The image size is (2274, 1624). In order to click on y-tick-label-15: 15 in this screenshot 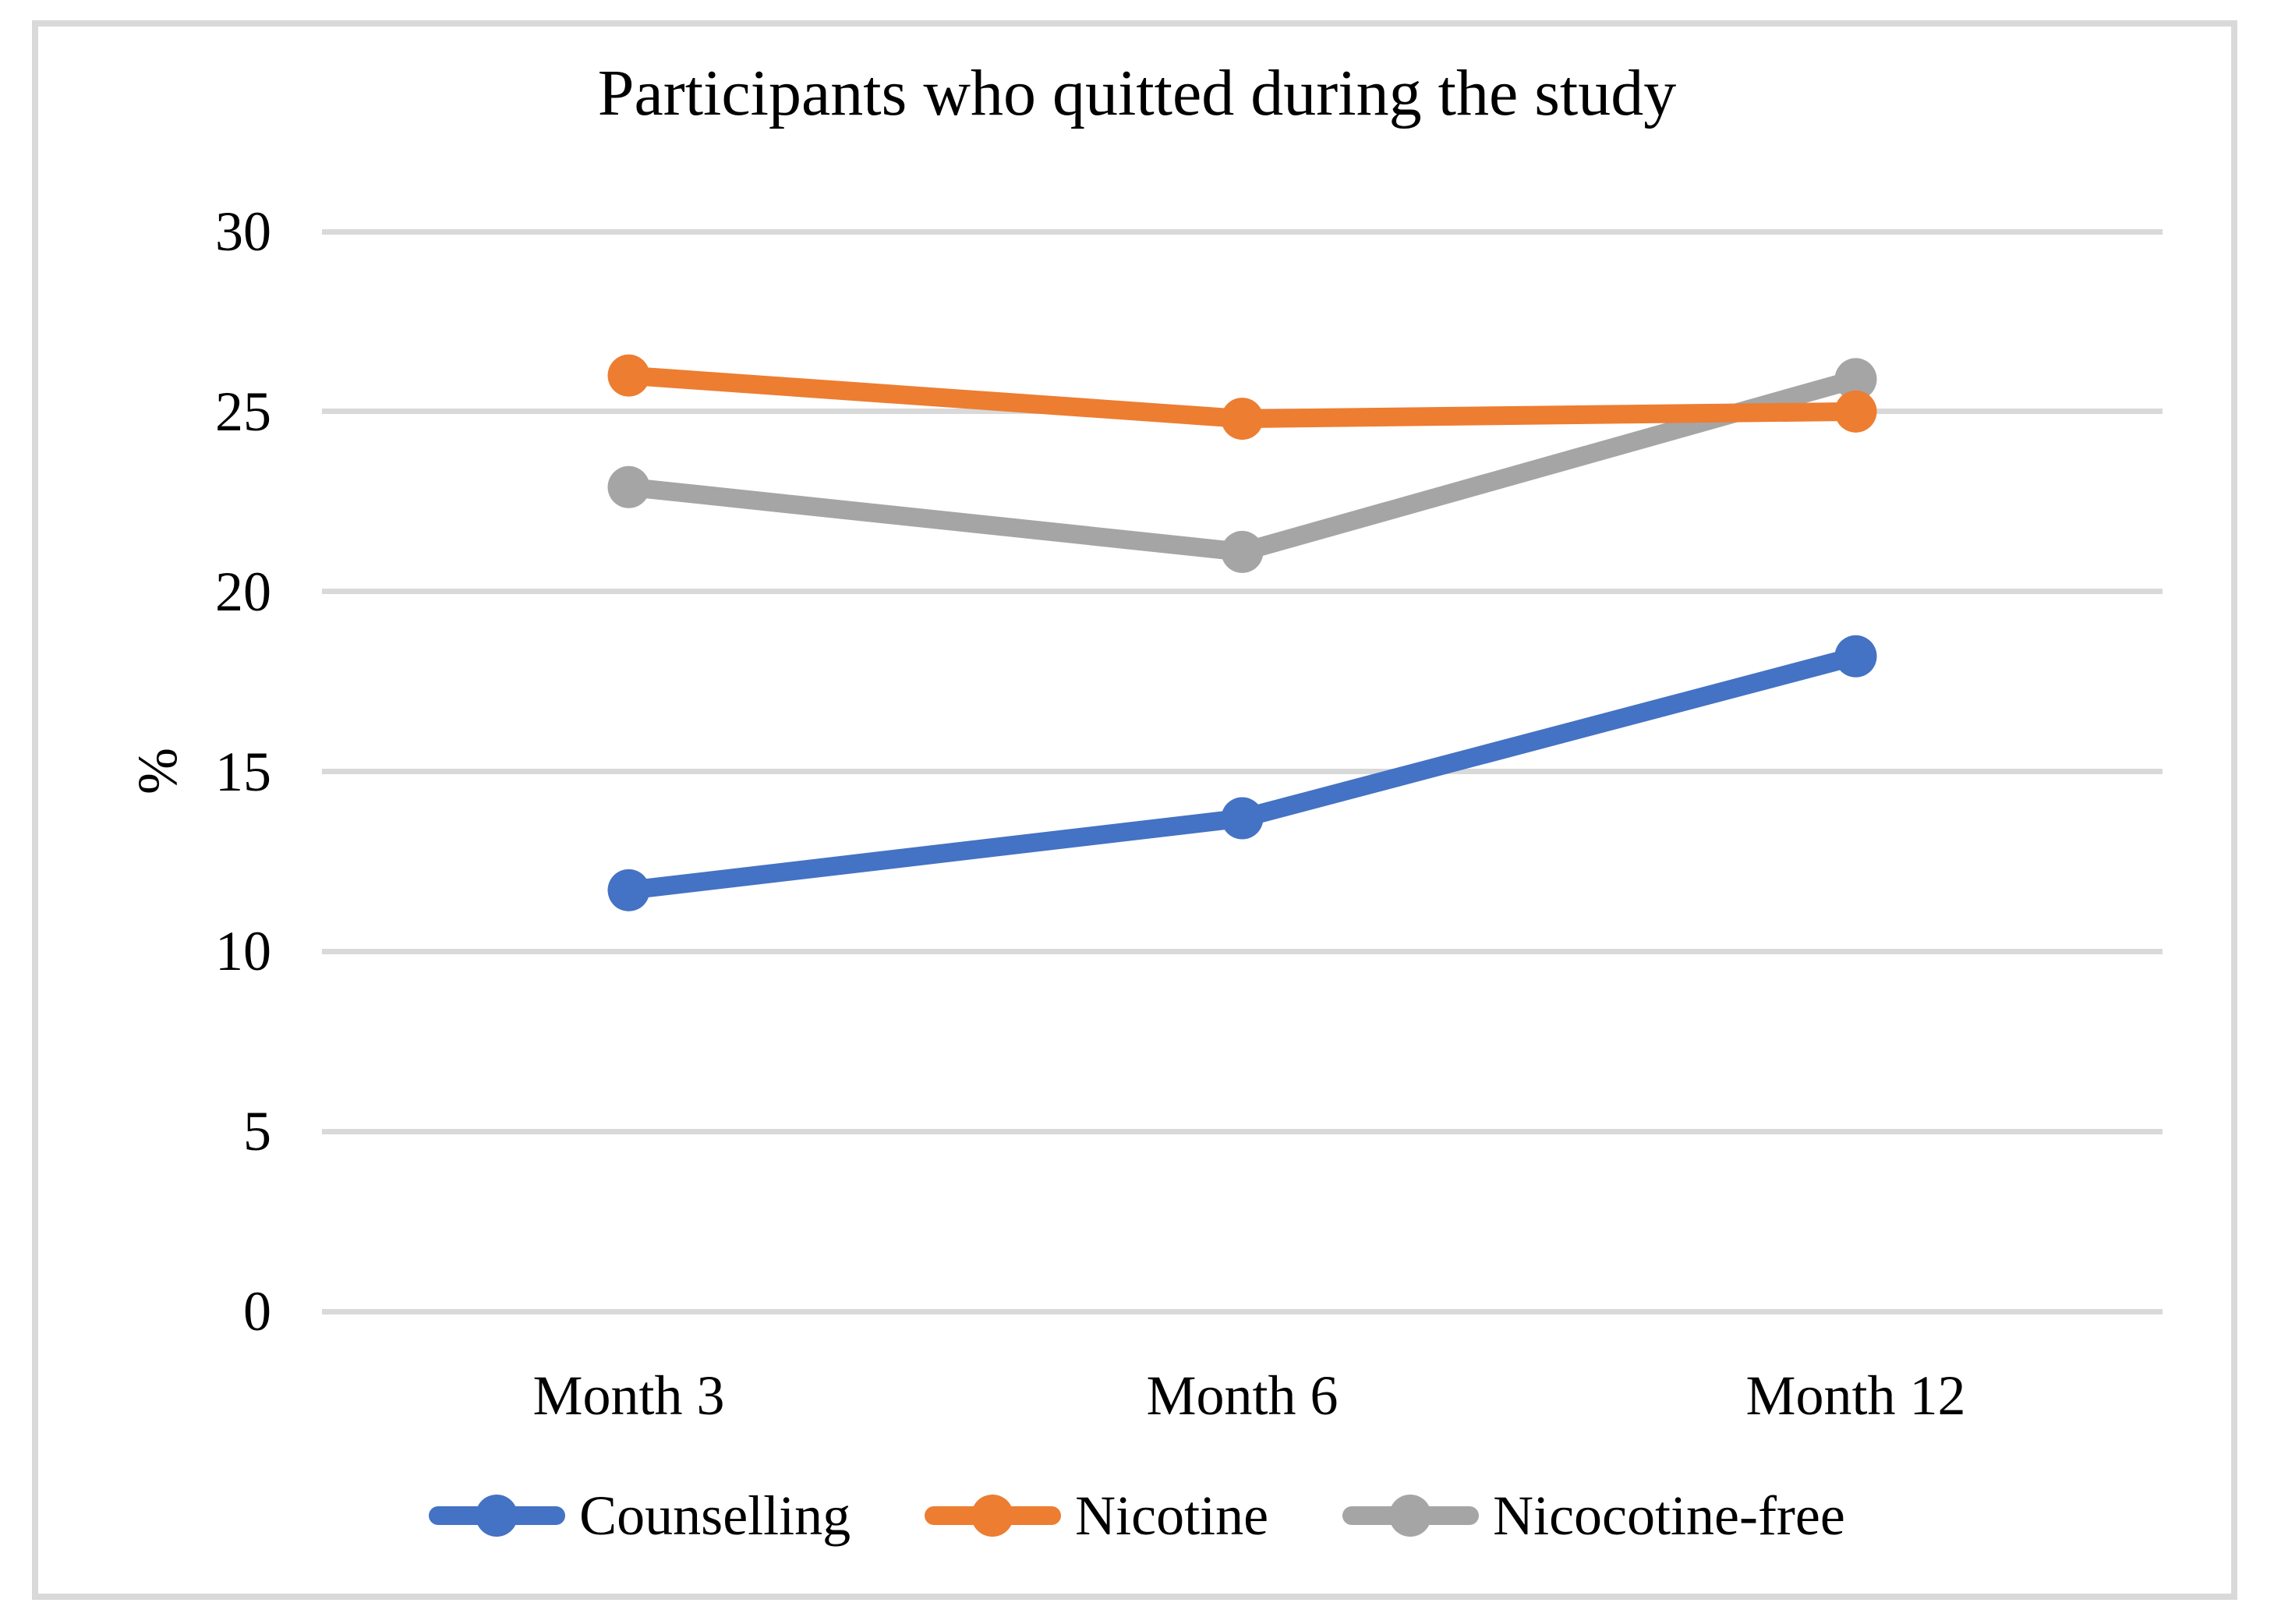, I will do `click(243, 771)`.